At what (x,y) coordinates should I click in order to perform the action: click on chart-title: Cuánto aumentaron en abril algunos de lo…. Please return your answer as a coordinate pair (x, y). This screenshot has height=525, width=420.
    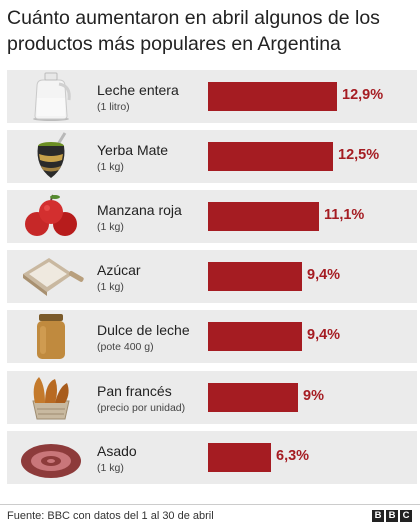
    Looking at the image, I should click on (193, 31).